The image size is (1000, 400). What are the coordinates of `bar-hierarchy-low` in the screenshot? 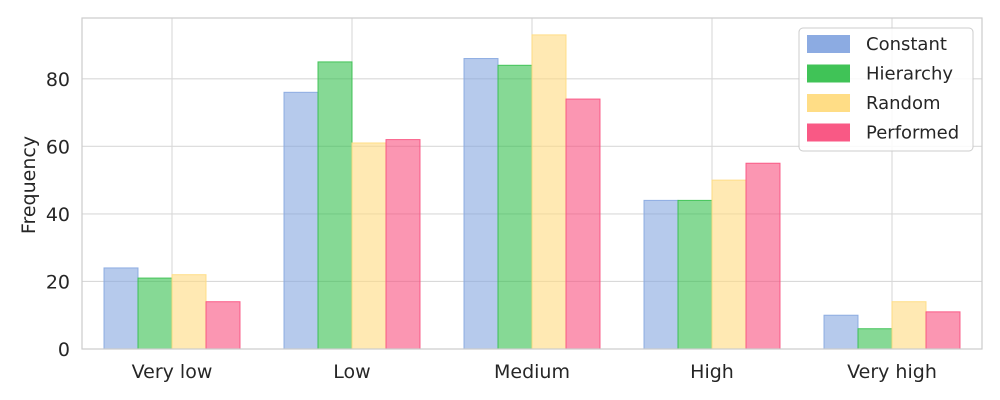 It's located at (335, 205).